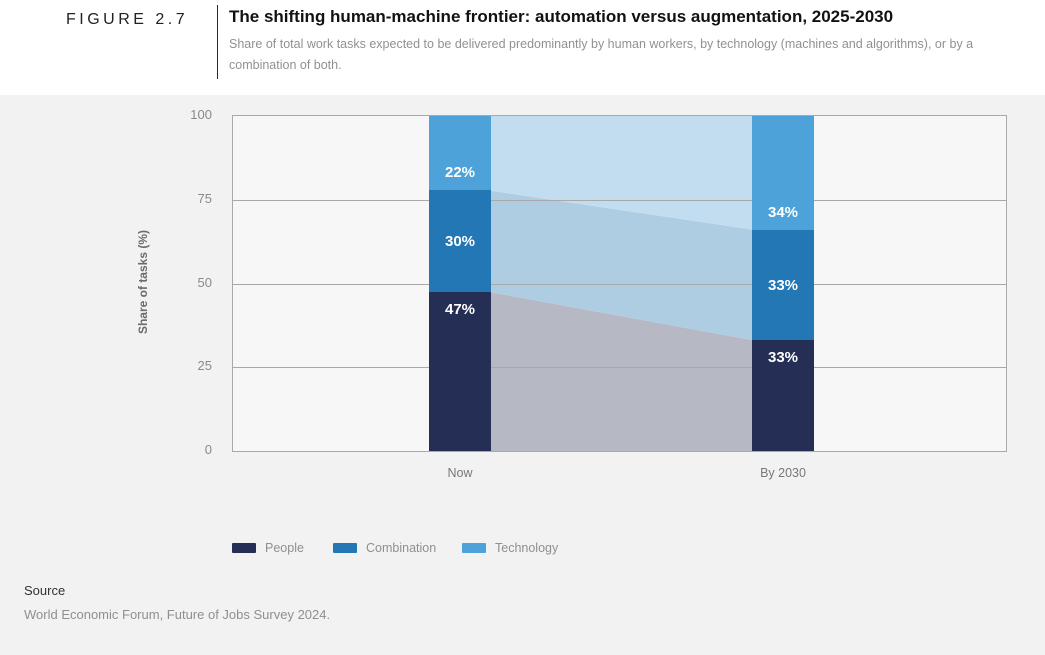 The height and width of the screenshot is (655, 1045). Describe the element at coordinates (783, 395) in the screenshot. I see `bar-segment-people: 33%` at that location.